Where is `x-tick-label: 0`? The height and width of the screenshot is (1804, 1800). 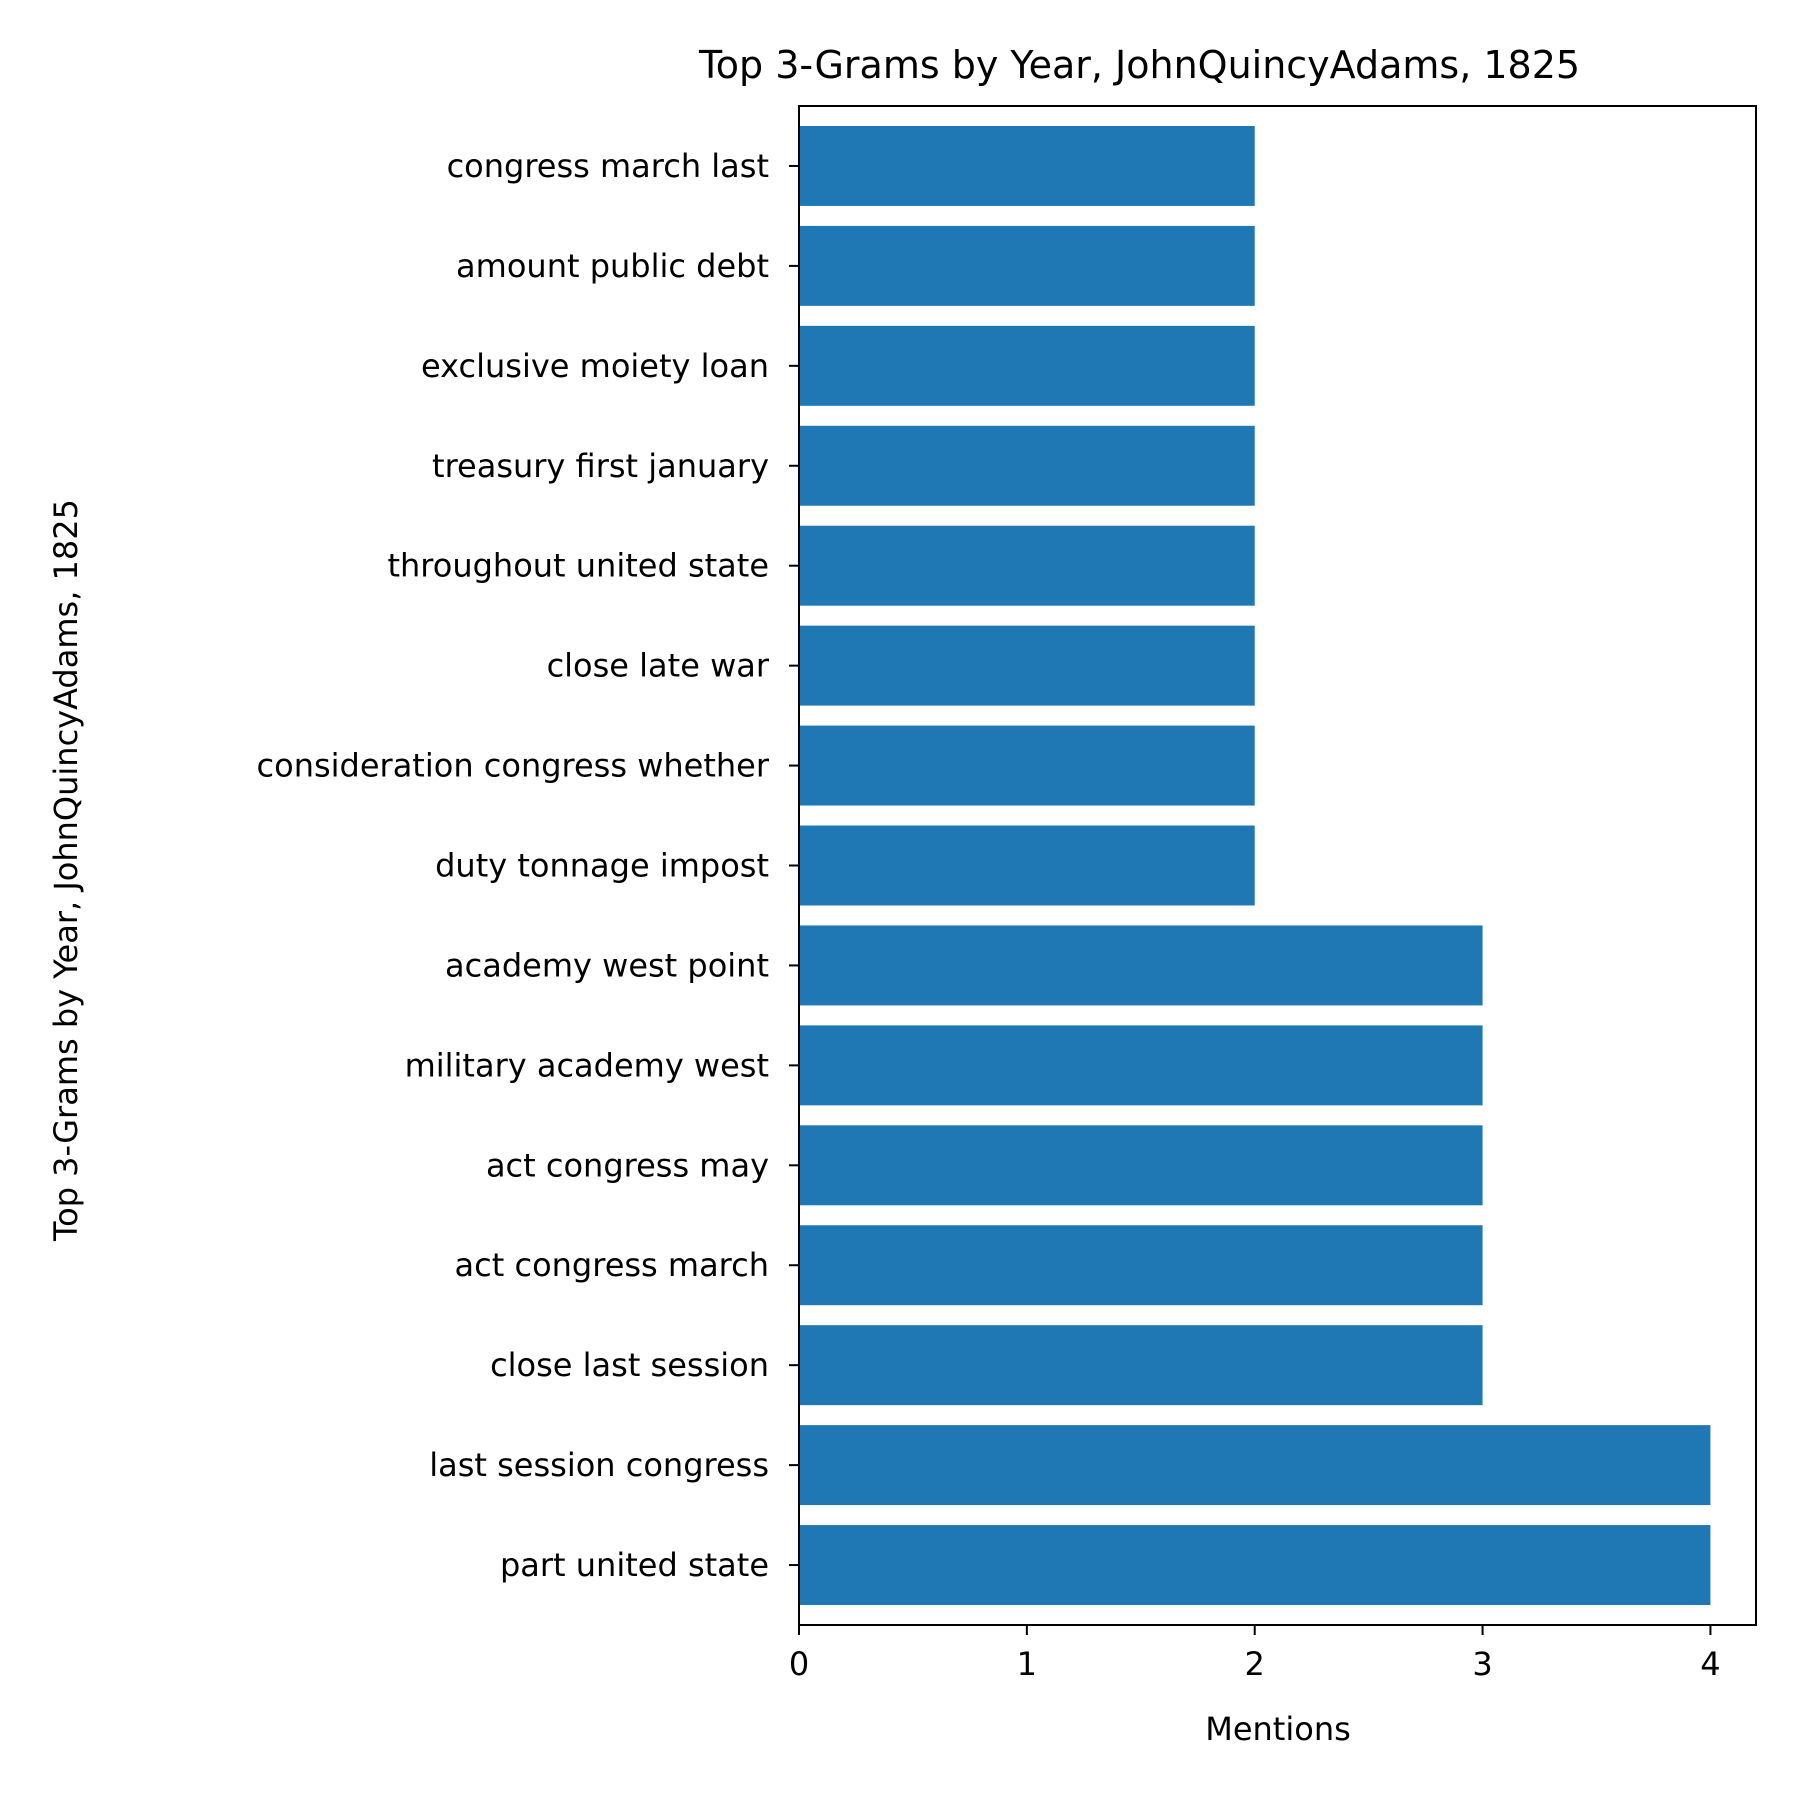
x-tick-label: 0 is located at coordinates (799, 1664).